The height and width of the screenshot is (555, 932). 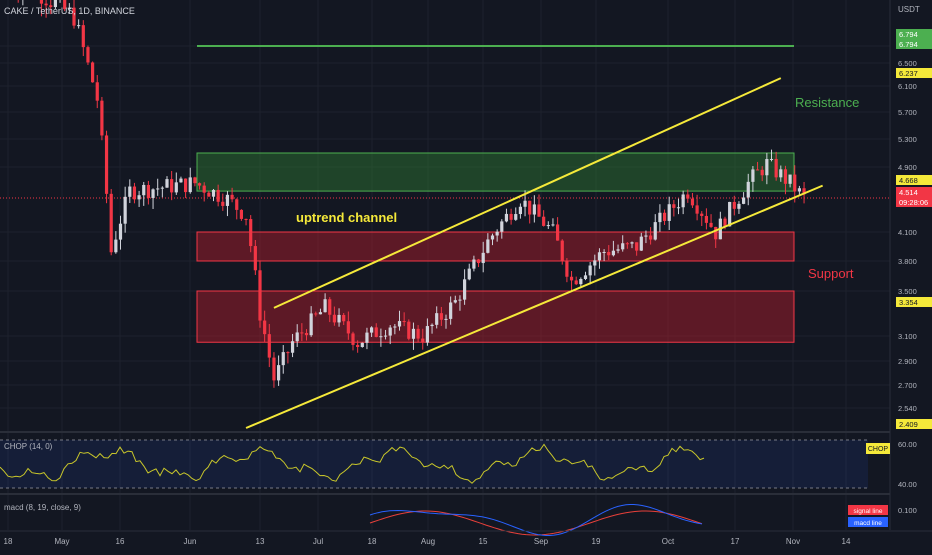 What do you see at coordinates (260, 541) in the screenshot?
I see `time-label: 13` at bounding box center [260, 541].